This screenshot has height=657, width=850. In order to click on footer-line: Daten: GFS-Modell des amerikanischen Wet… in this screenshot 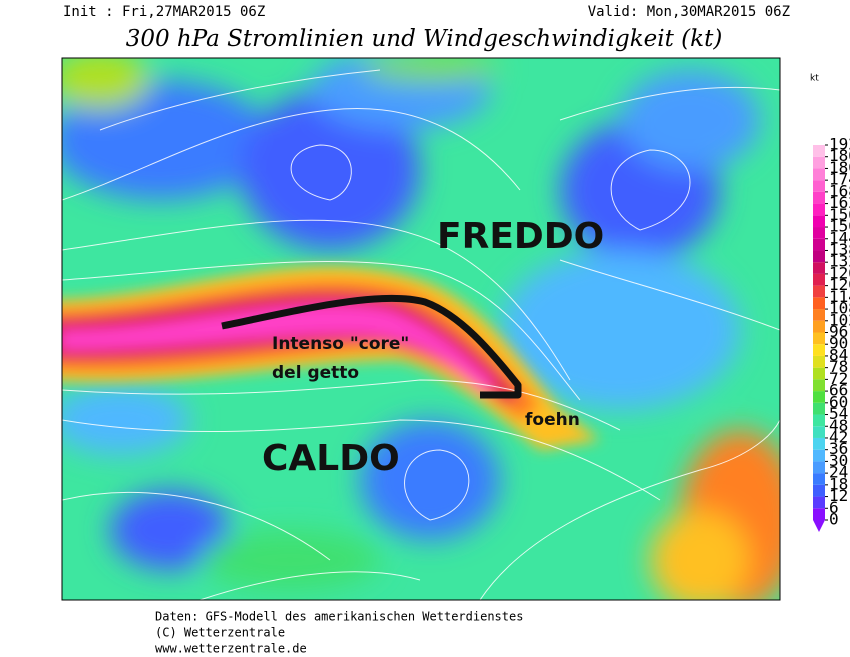, I will do `click(339, 617)`.